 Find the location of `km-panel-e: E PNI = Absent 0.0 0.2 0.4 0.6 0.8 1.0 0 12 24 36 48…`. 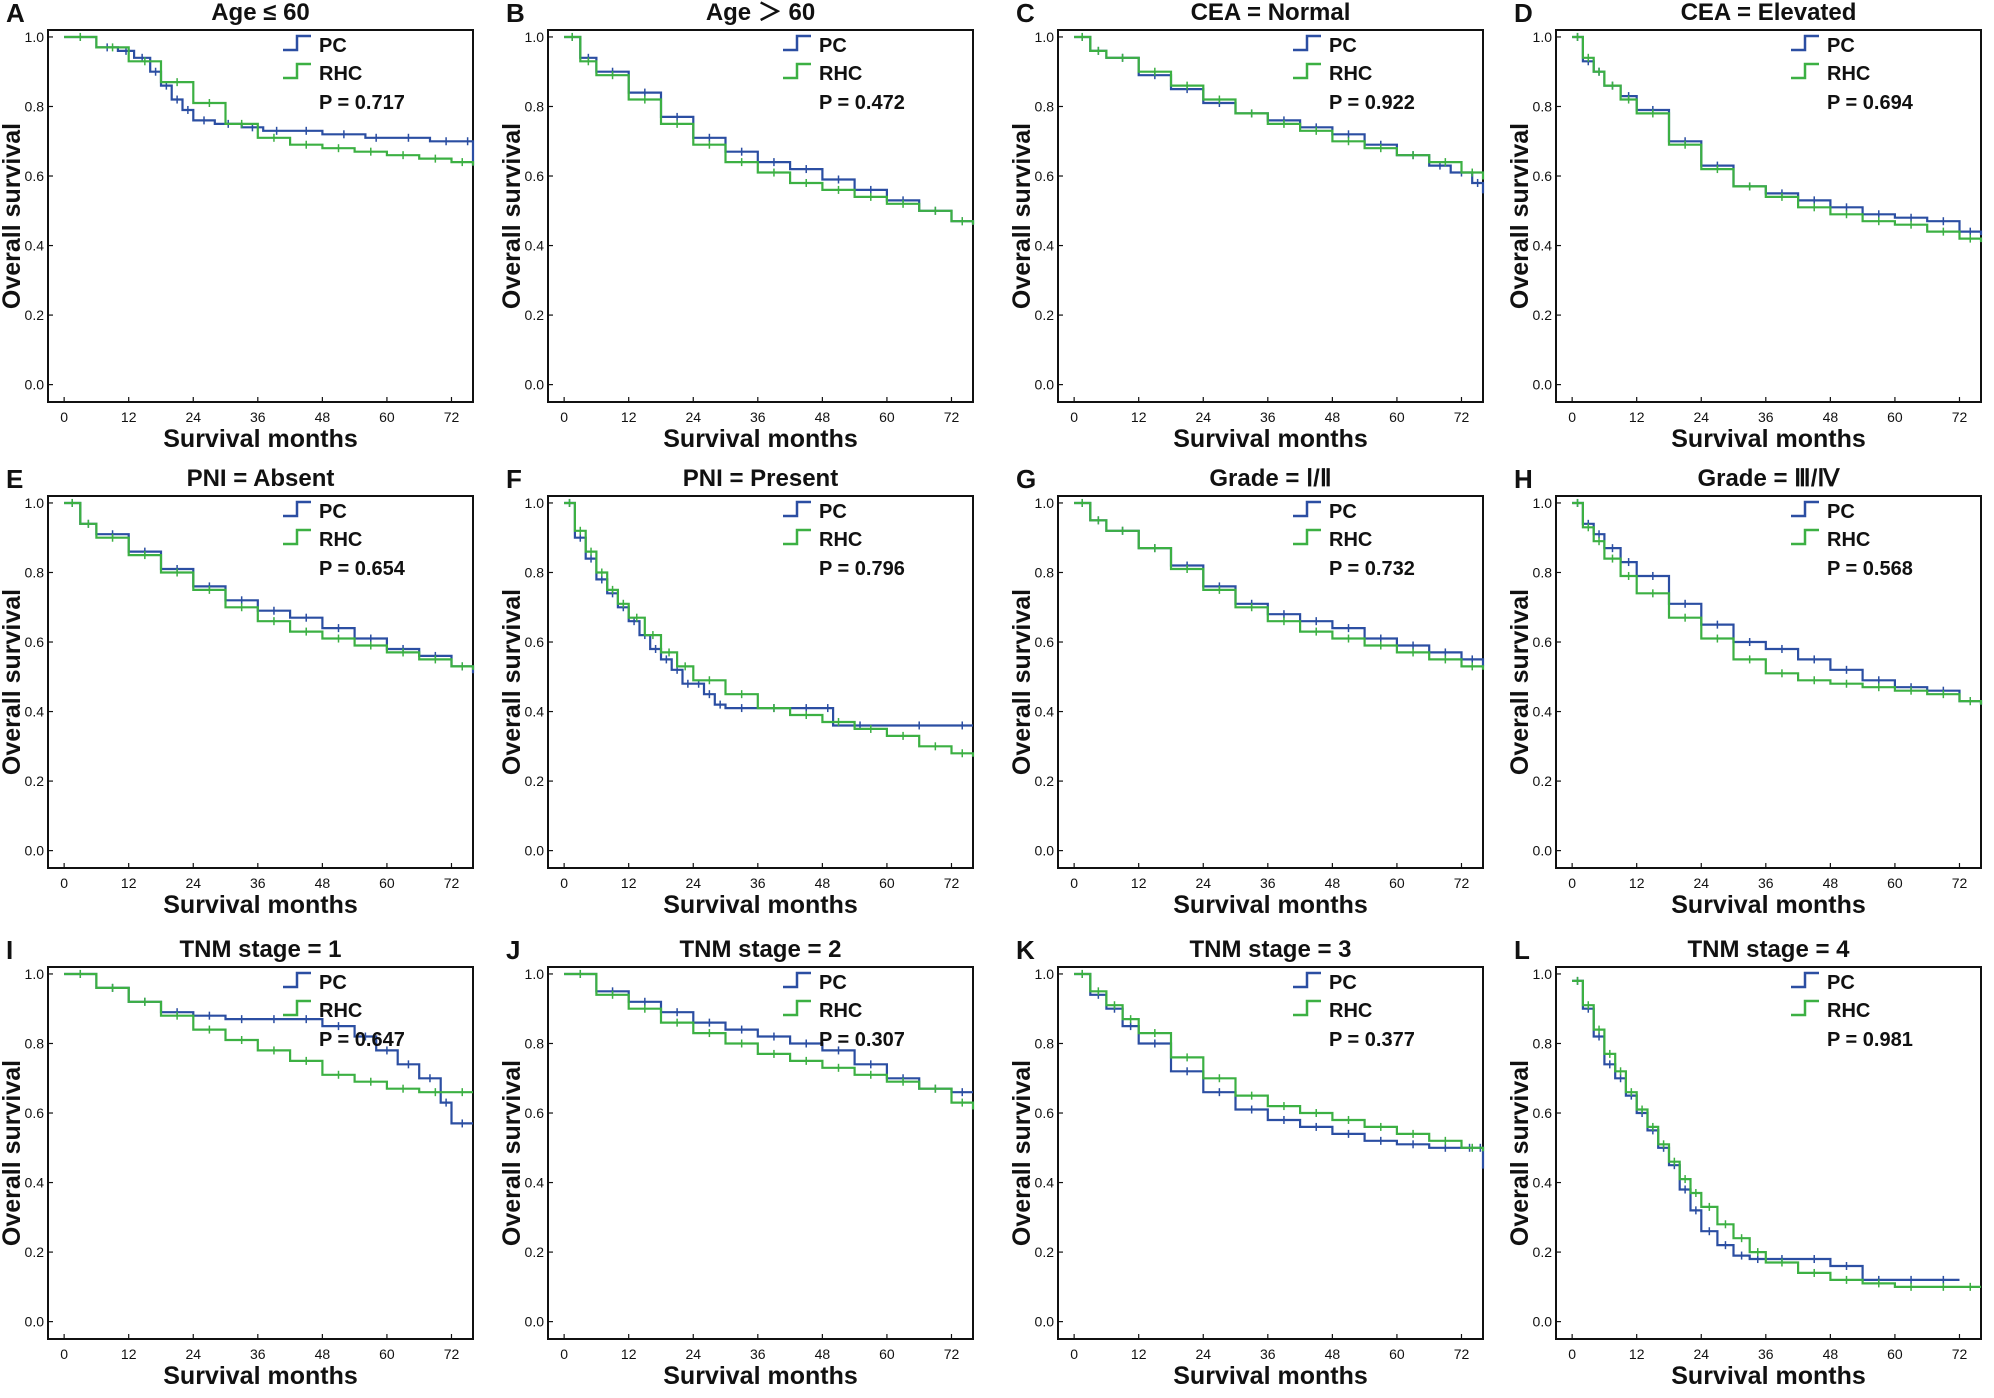

km-panel-e: E PNI = Absent 0.0 0.2 0.4 0.6 0.8 1.0 0 12 24 36 48… is located at coordinates (237, 691).